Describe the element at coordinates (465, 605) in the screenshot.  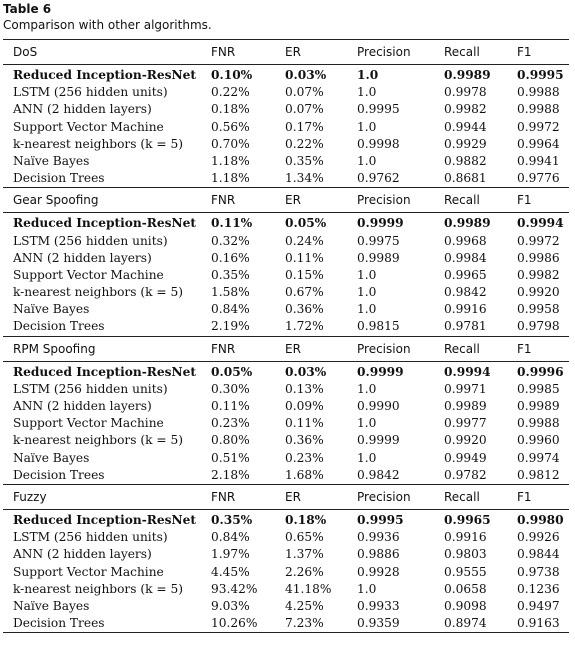
I see `metric-value: 0.9098` at that location.